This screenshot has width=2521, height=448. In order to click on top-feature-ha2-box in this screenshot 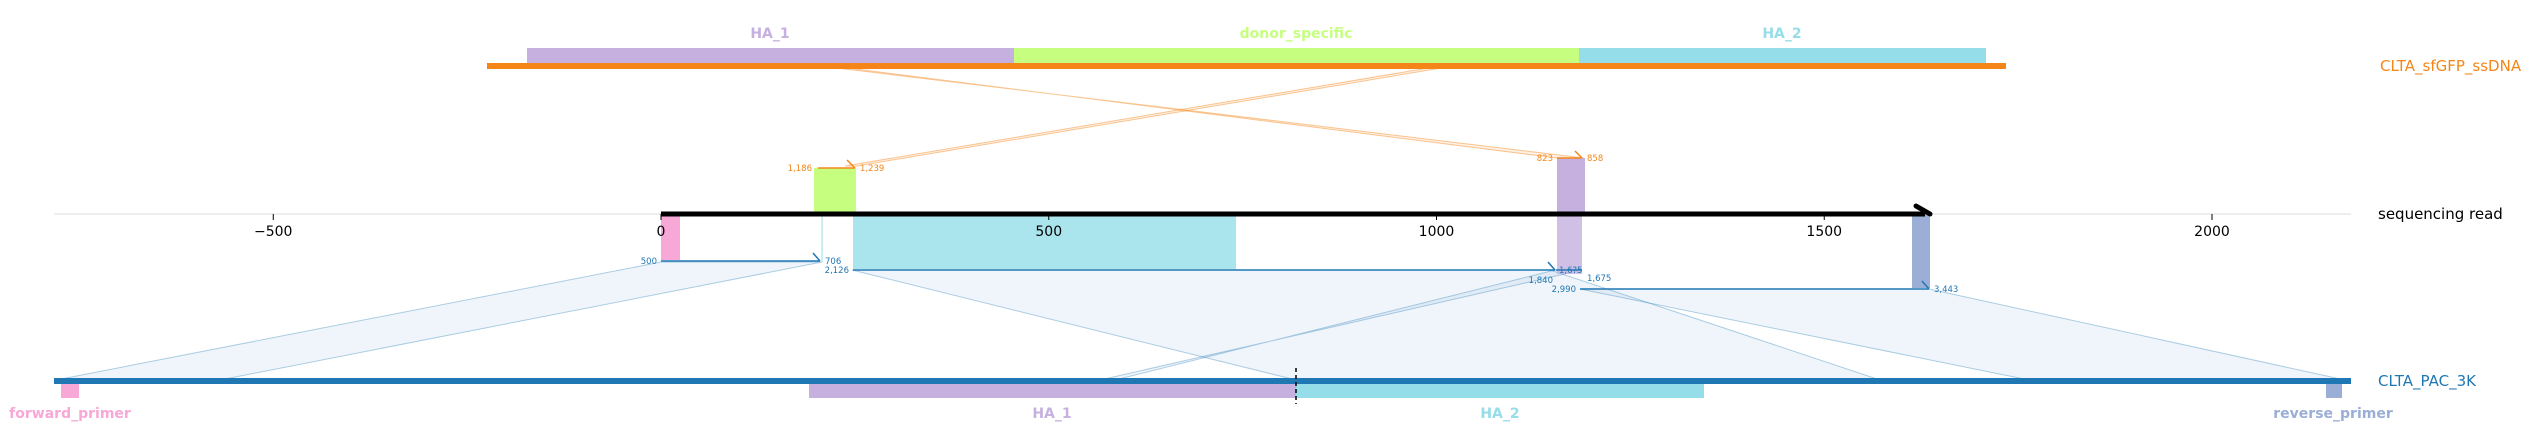, I will do `click(1782, 55)`.